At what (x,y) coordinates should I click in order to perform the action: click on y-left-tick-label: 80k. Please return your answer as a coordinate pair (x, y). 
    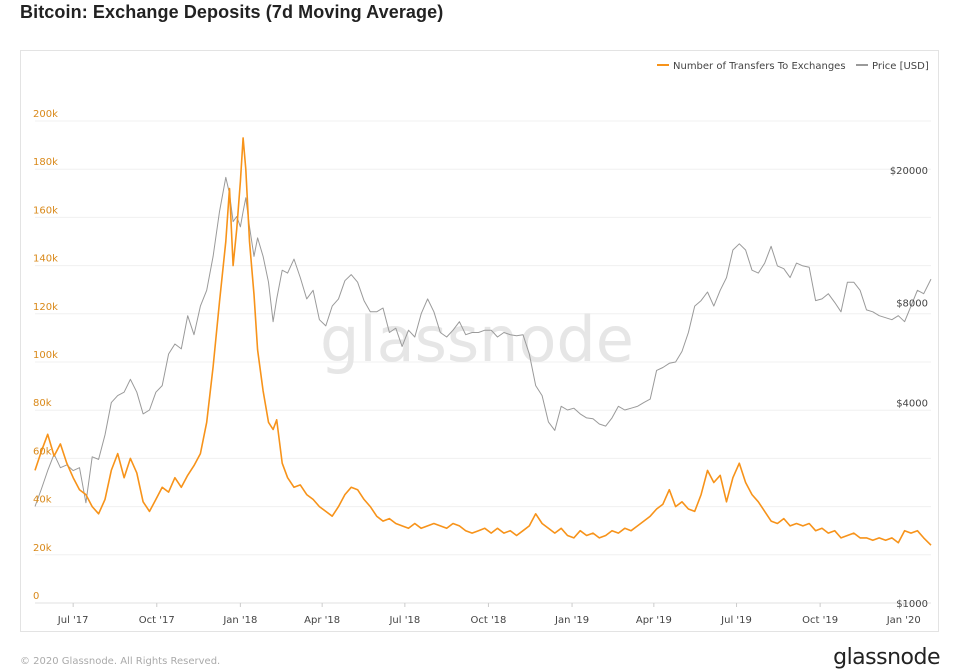
    Looking at the image, I should click on (42, 403).